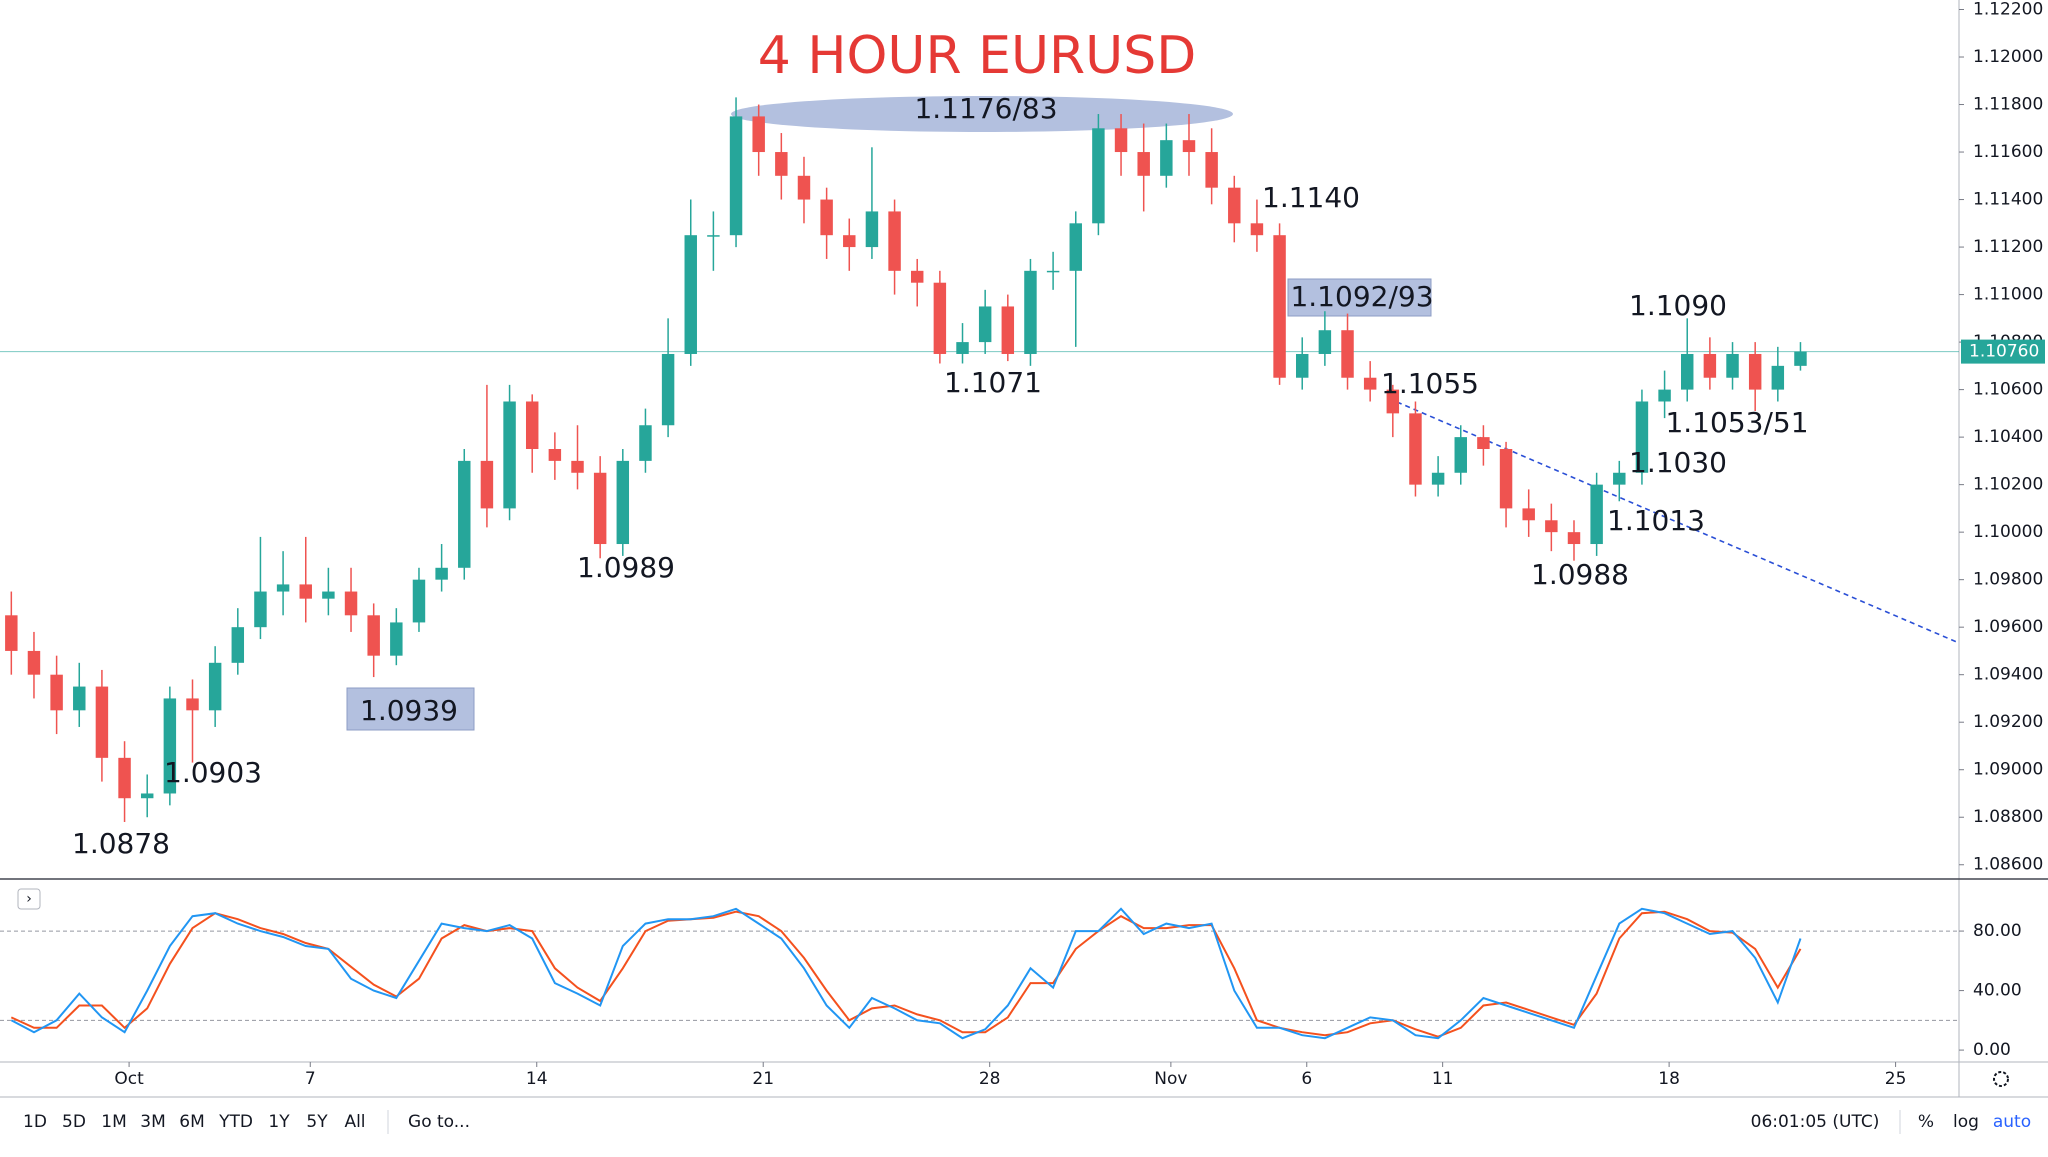 This screenshot has height=1157, width=2048. What do you see at coordinates (121, 843) in the screenshot?
I see `price-annotation: 1.0878` at bounding box center [121, 843].